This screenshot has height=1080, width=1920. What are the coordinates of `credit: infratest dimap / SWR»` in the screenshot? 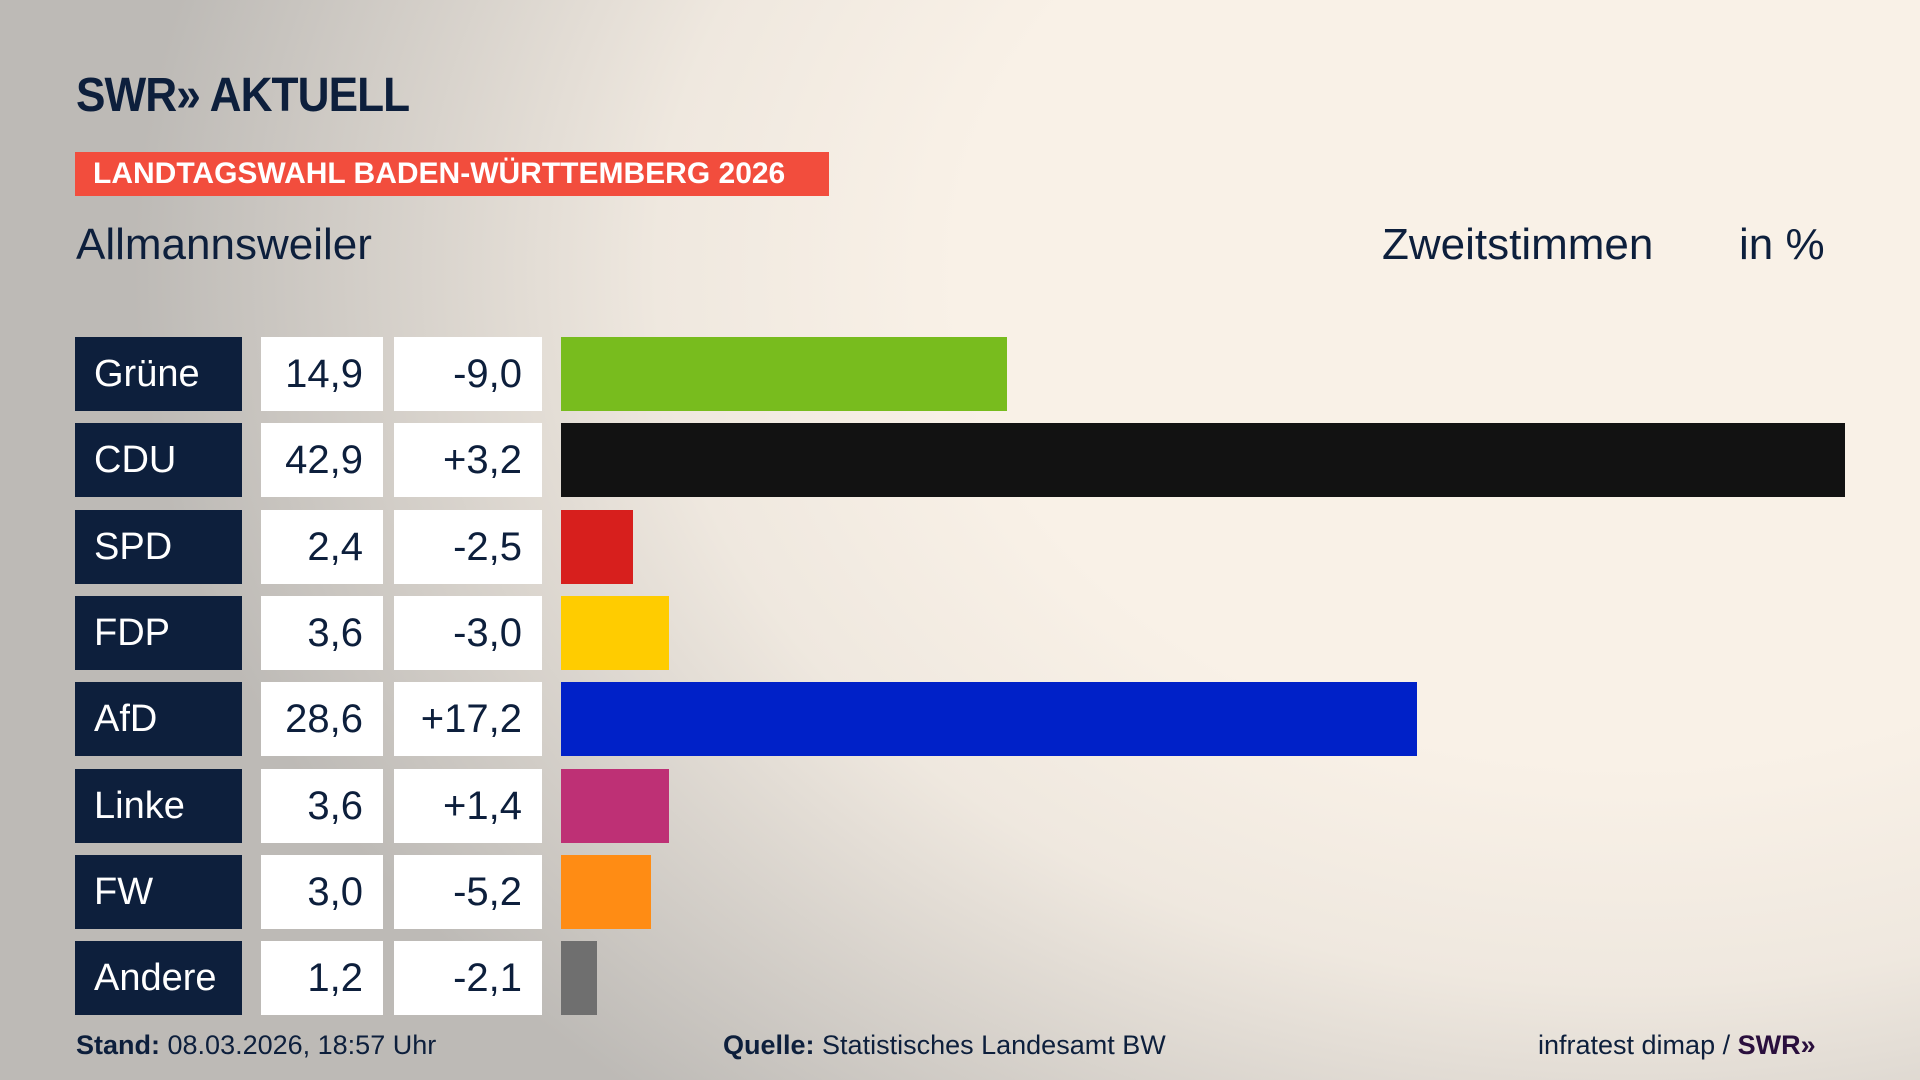 It's located at (1677, 1045).